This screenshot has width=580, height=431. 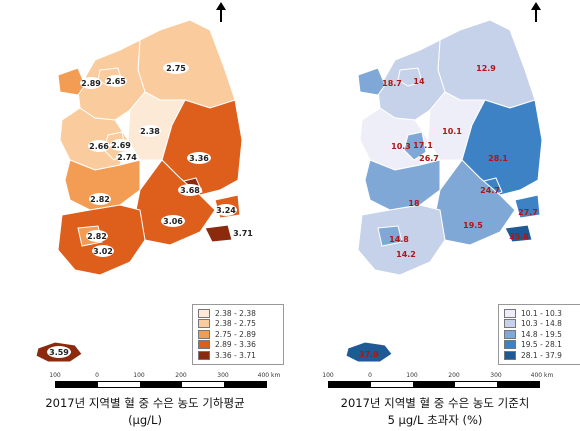 I want to click on legend-item: 3.36 - 3.71, so click(x=238, y=355).